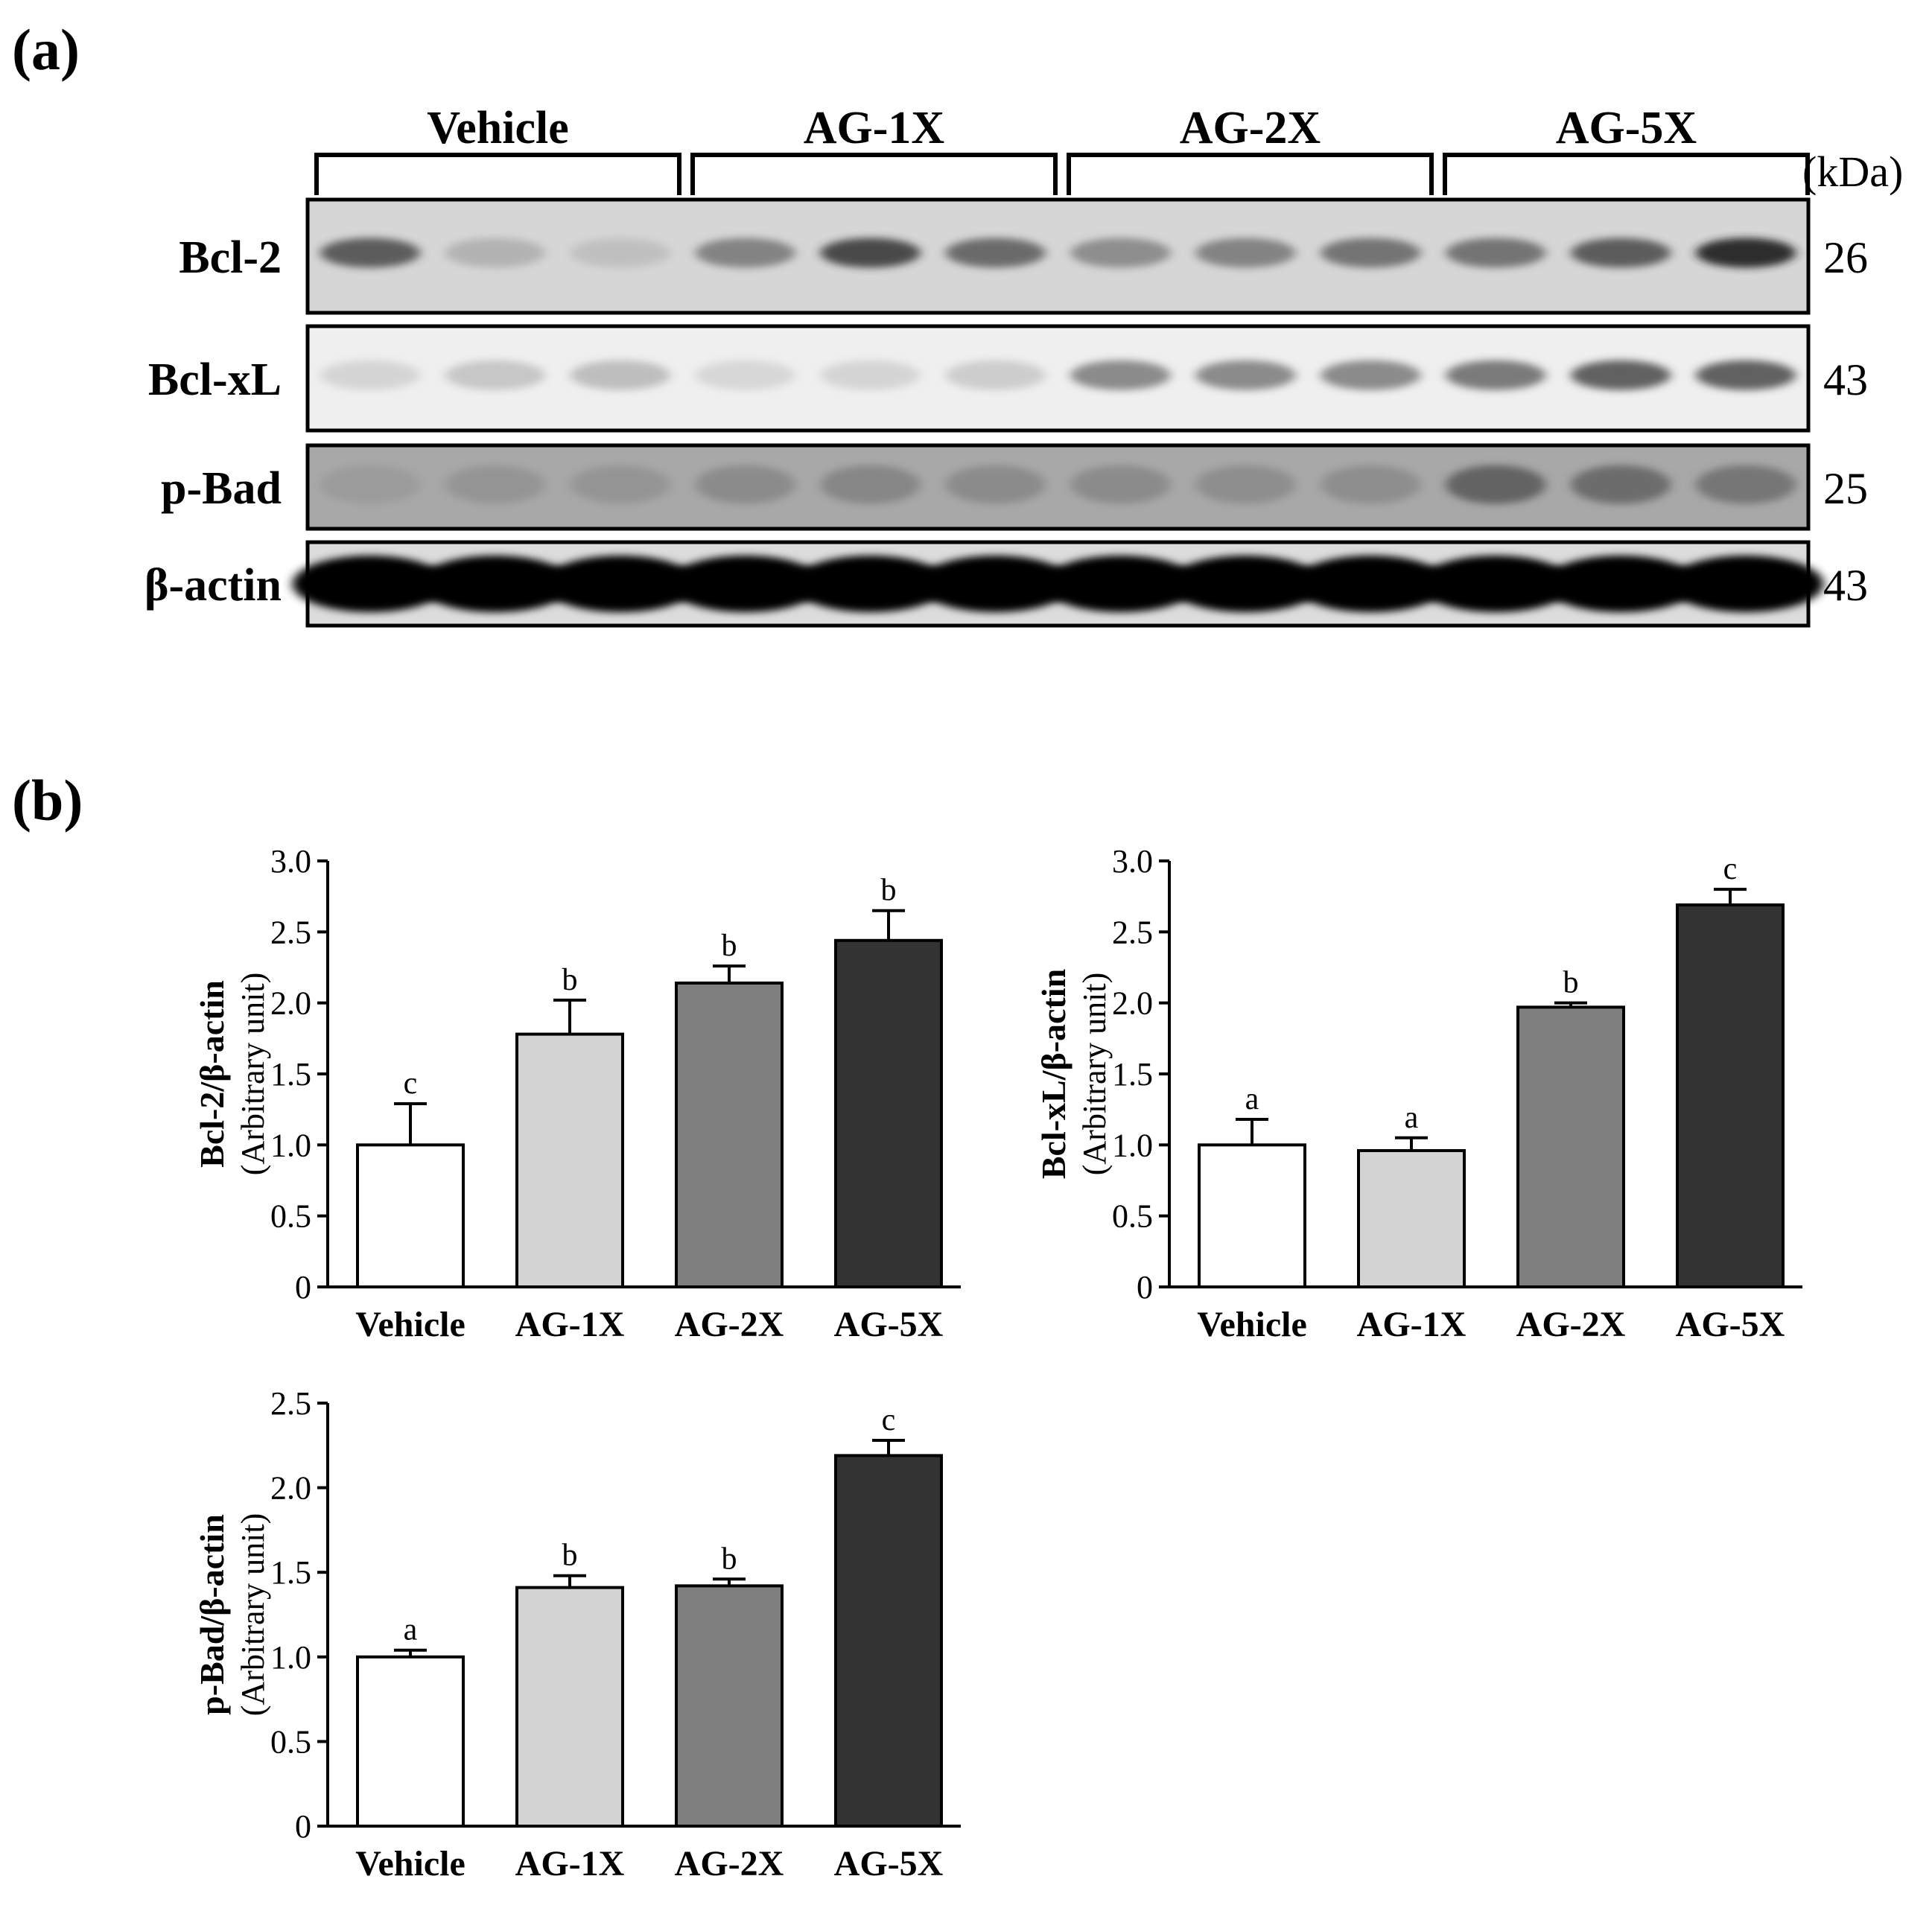 This screenshot has height=1914, width=1932. What do you see at coordinates (1845, 489) in the screenshot?
I see `blot-kda-label: 25` at bounding box center [1845, 489].